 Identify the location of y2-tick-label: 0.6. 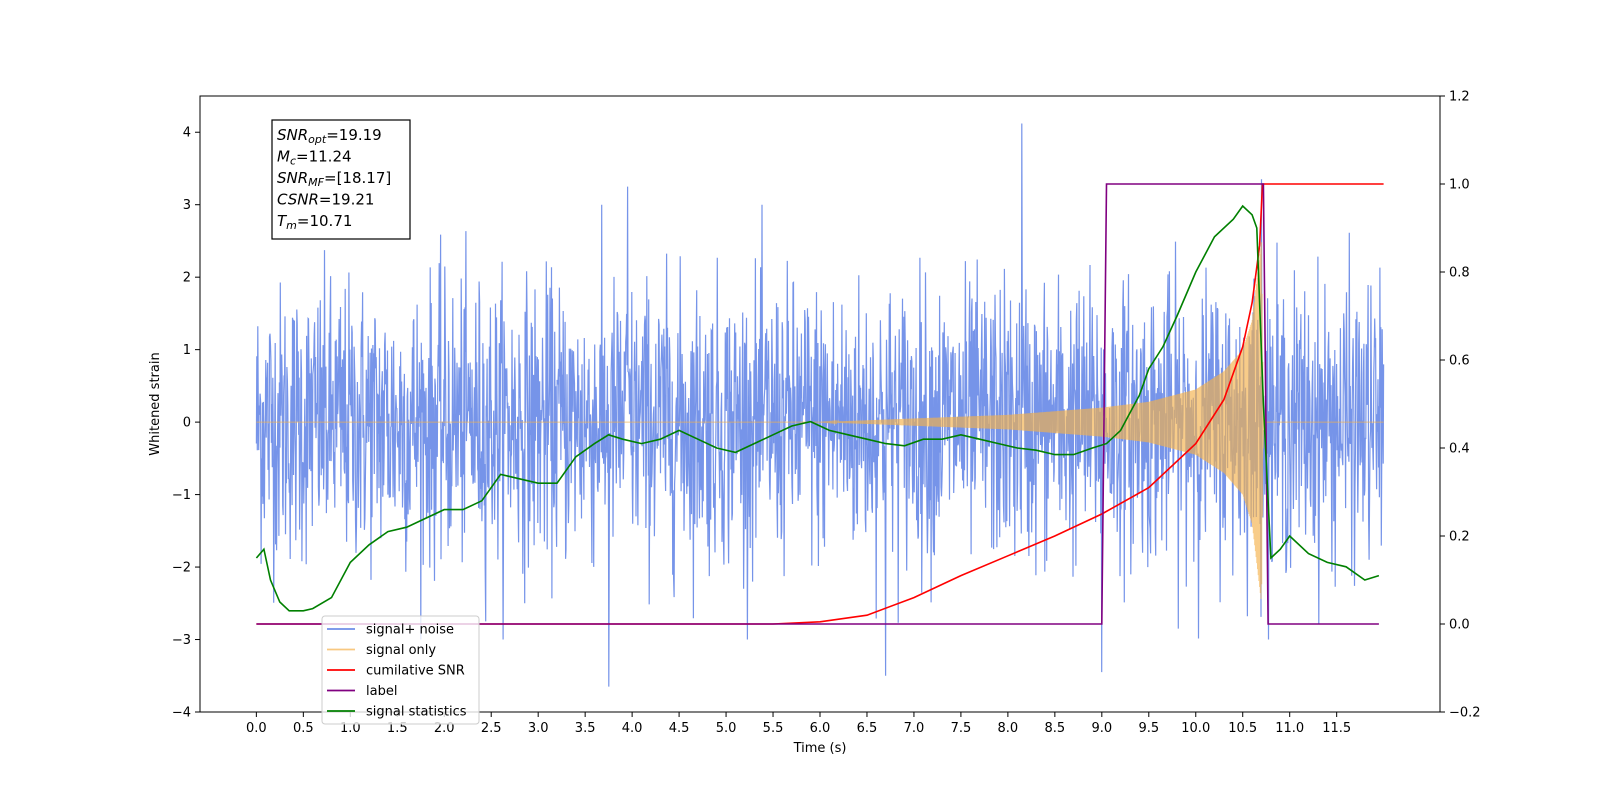
(1459, 361).